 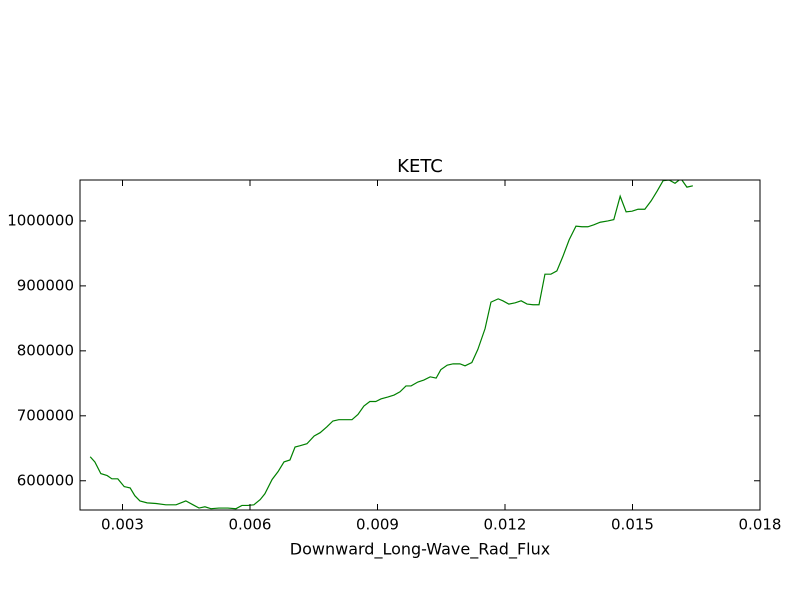 What do you see at coordinates (760, 525) in the screenshot?
I see `x-tick-label: 0.018` at bounding box center [760, 525].